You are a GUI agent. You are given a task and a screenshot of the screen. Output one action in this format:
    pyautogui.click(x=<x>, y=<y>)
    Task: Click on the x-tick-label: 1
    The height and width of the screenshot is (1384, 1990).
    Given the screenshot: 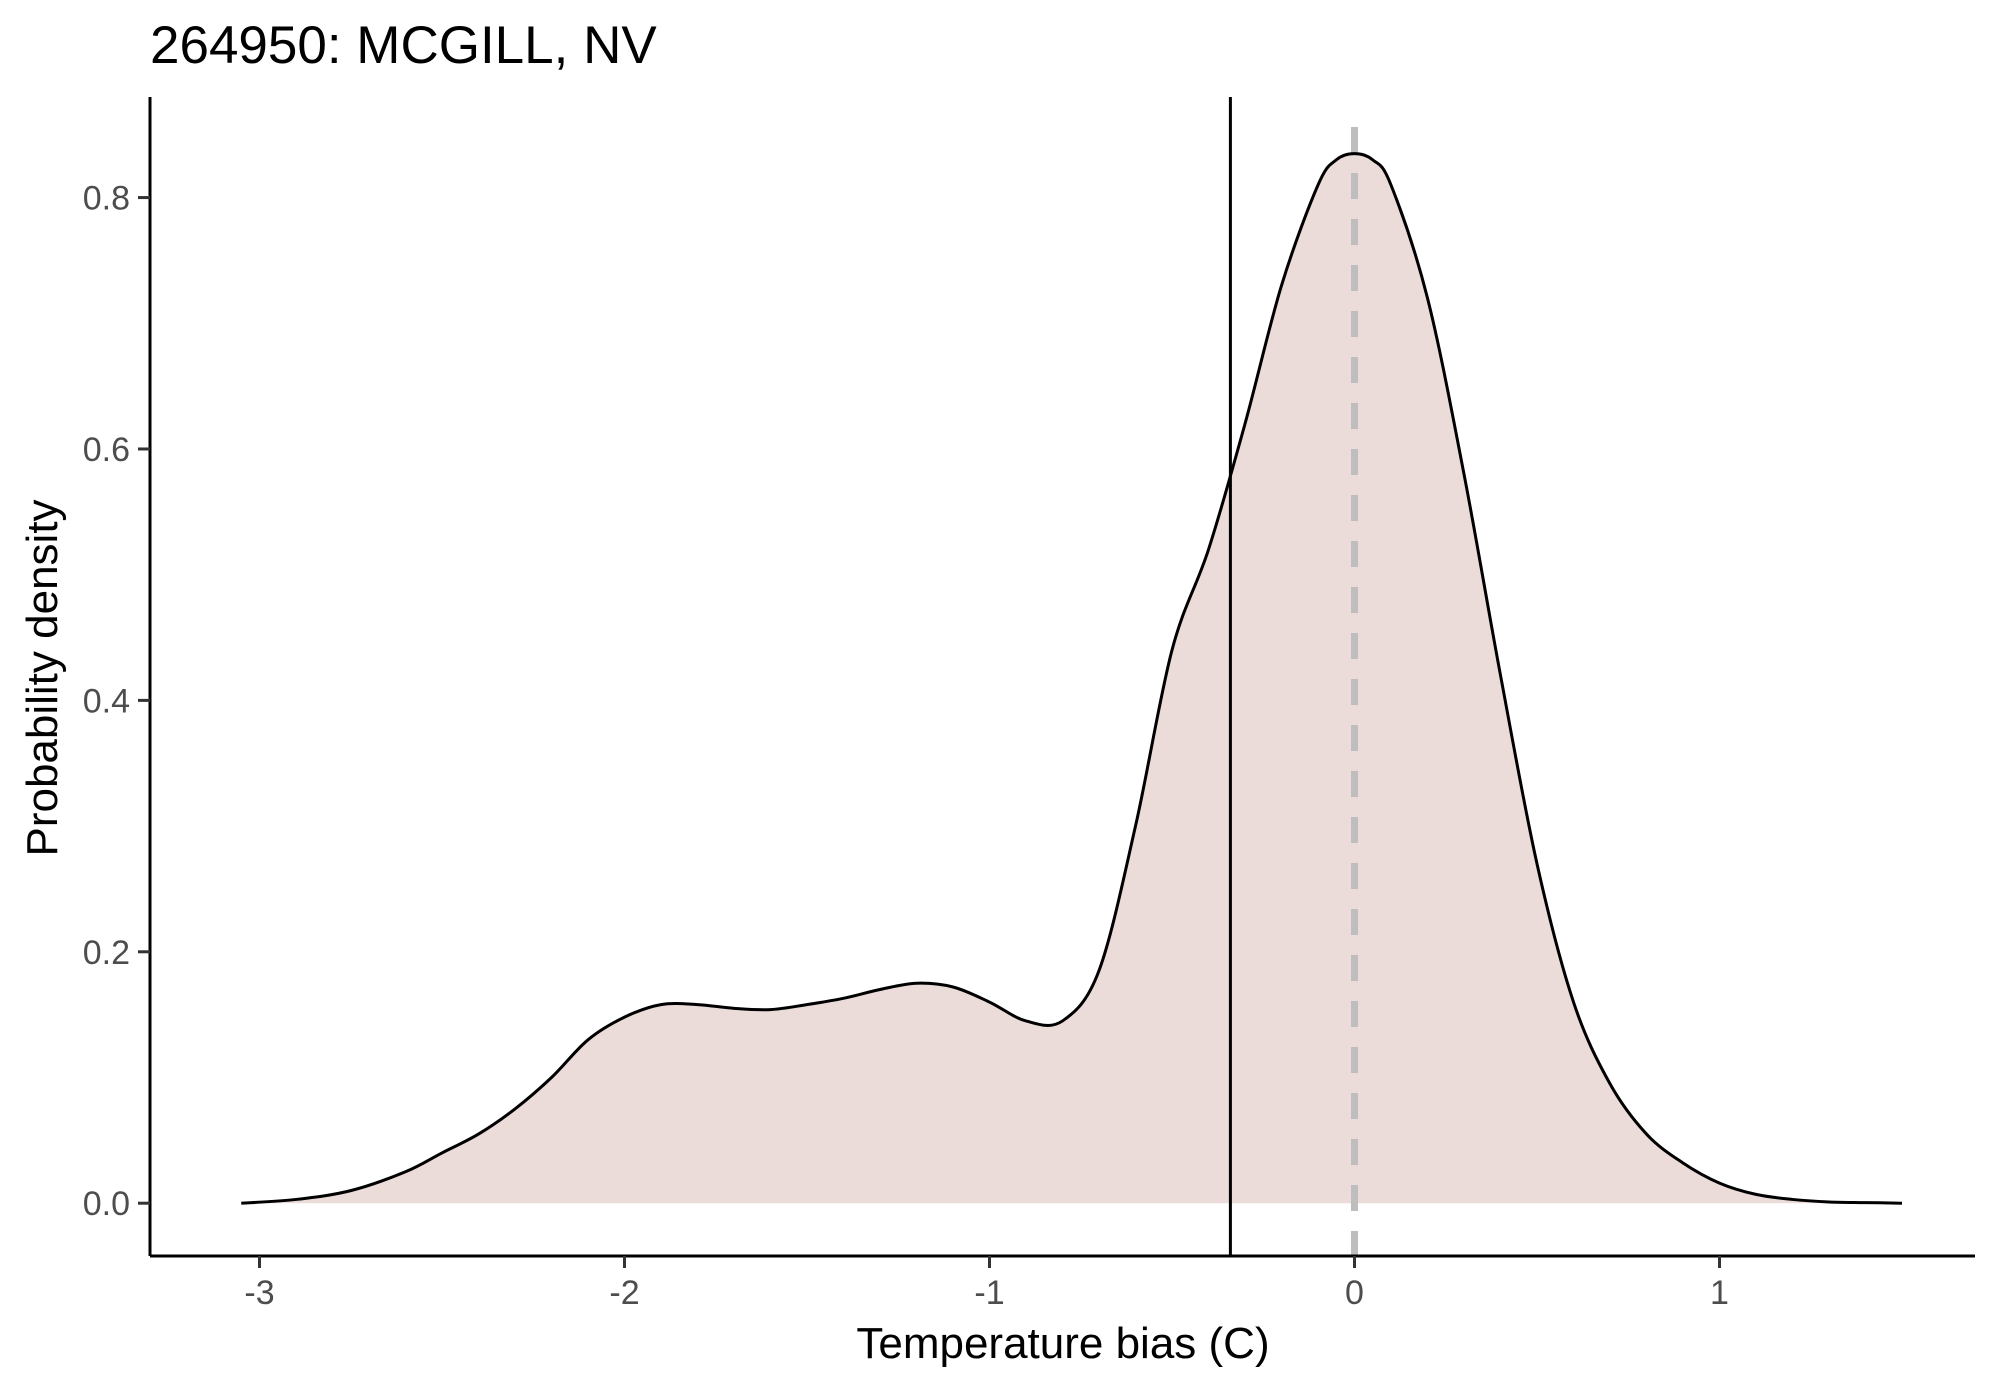 What is the action you would take?
    pyautogui.click(x=1719, y=1293)
    